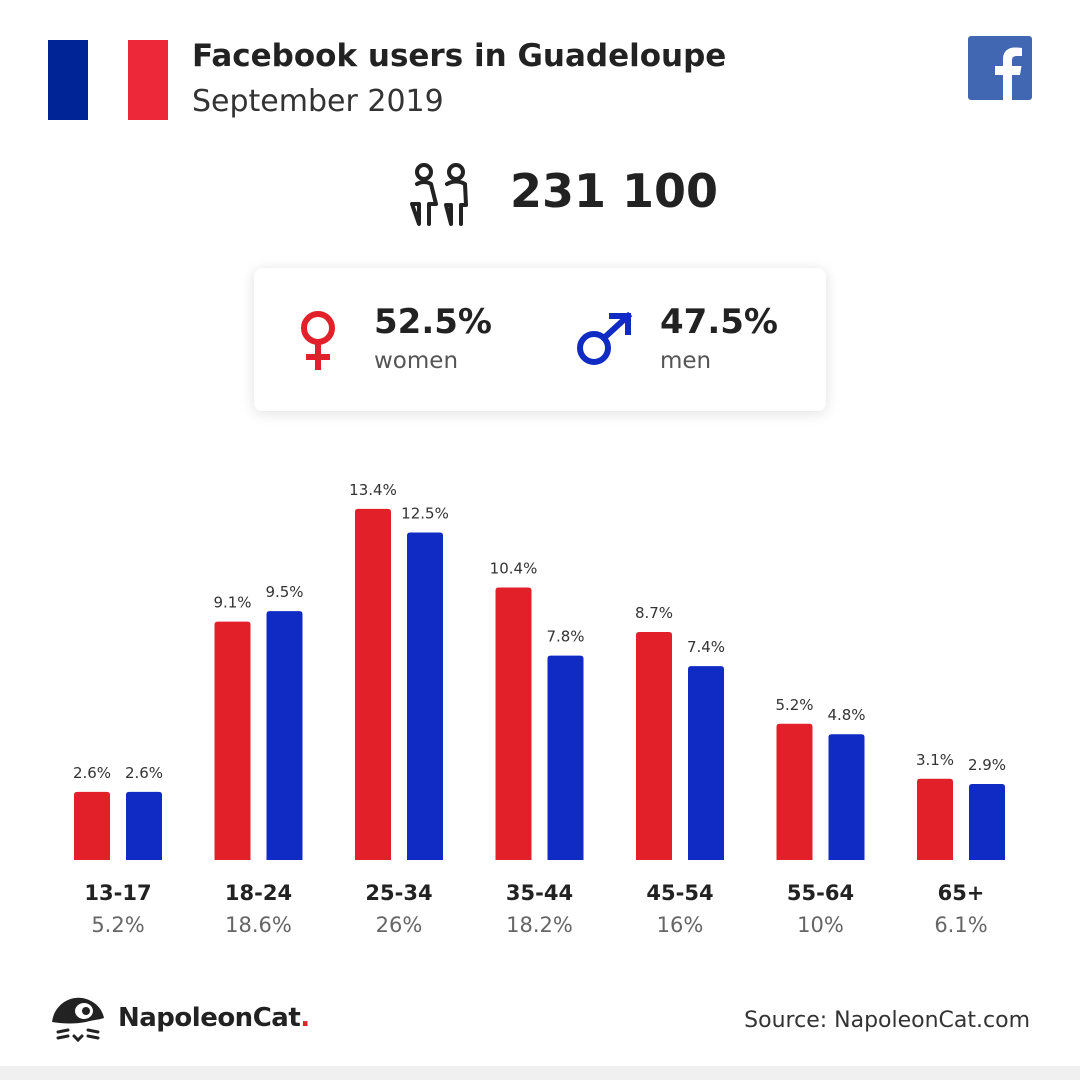  I want to click on men-label: men, so click(686, 361).